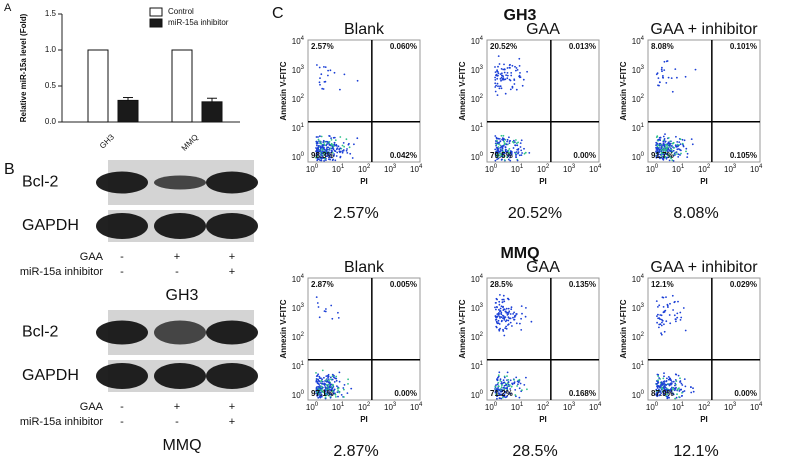 This screenshot has height=465, width=800. Describe the element at coordinates (232, 407) in the screenshot. I see `lane-sign: +` at that location.